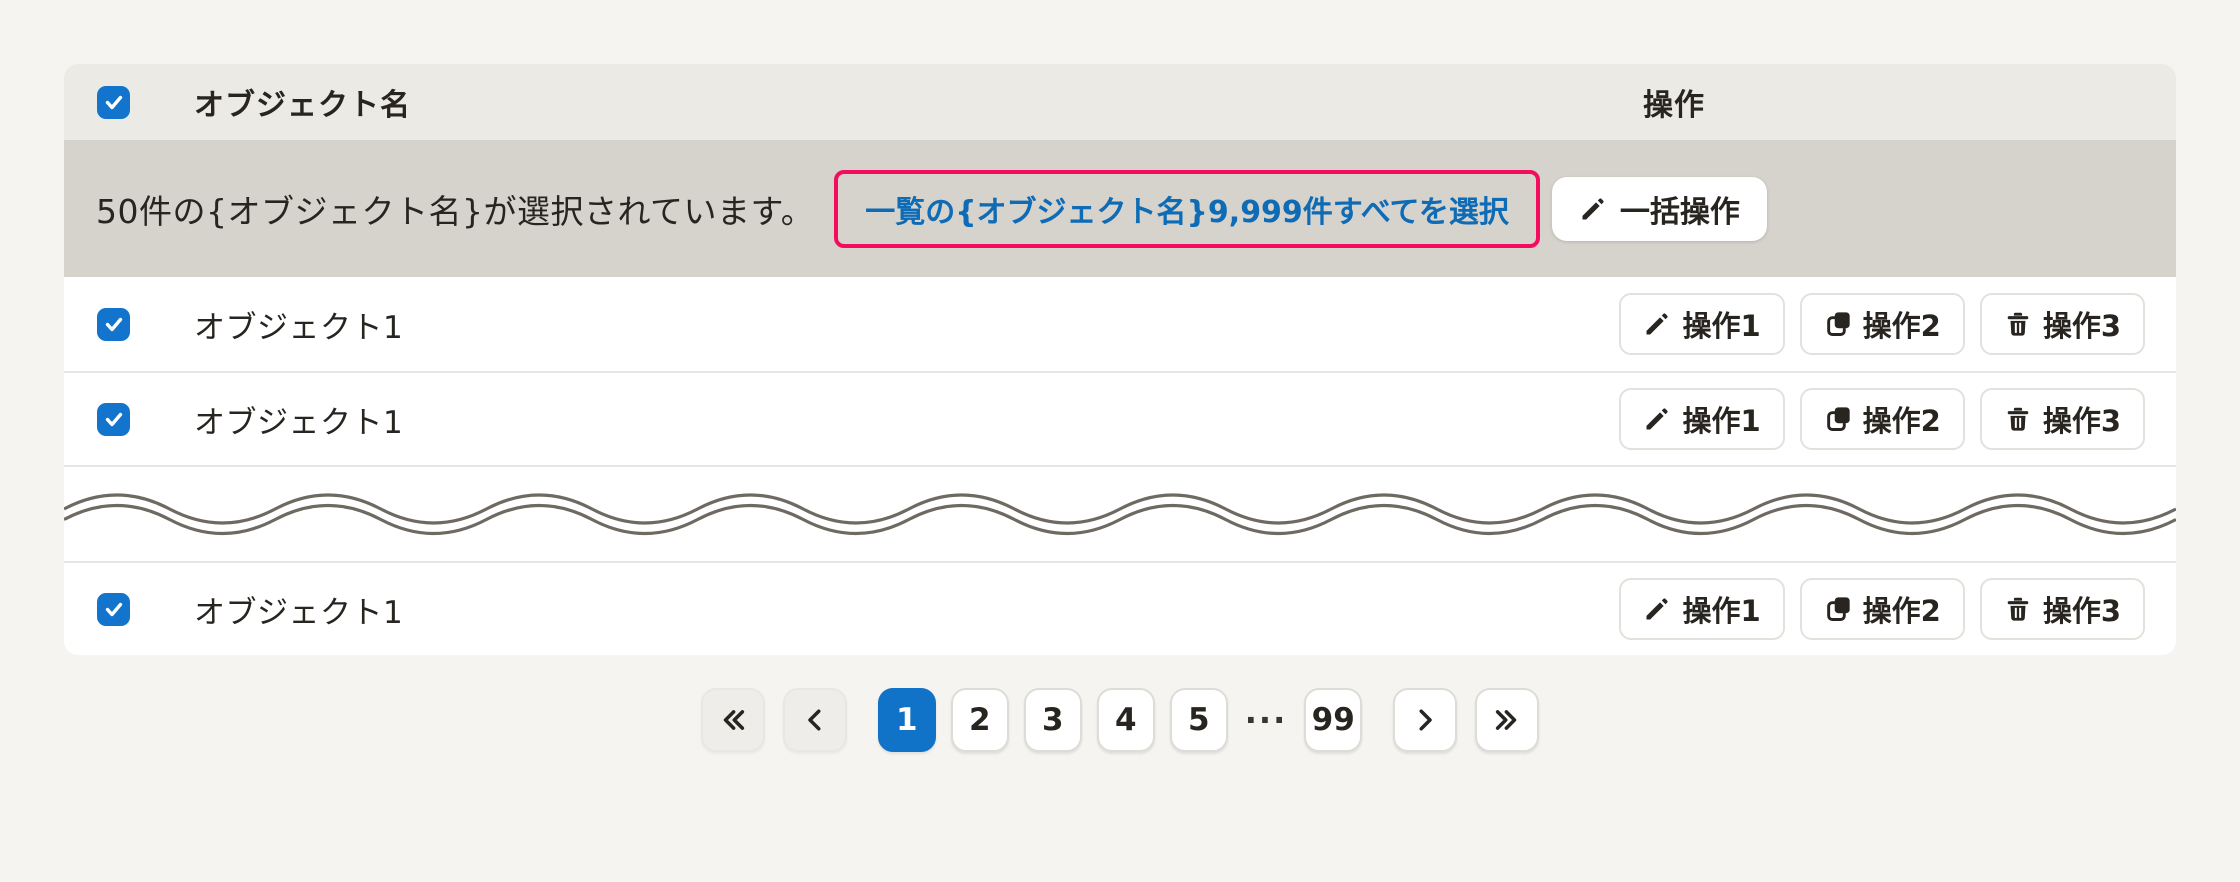  I want to click on pagination-next-button, so click(1425, 720).